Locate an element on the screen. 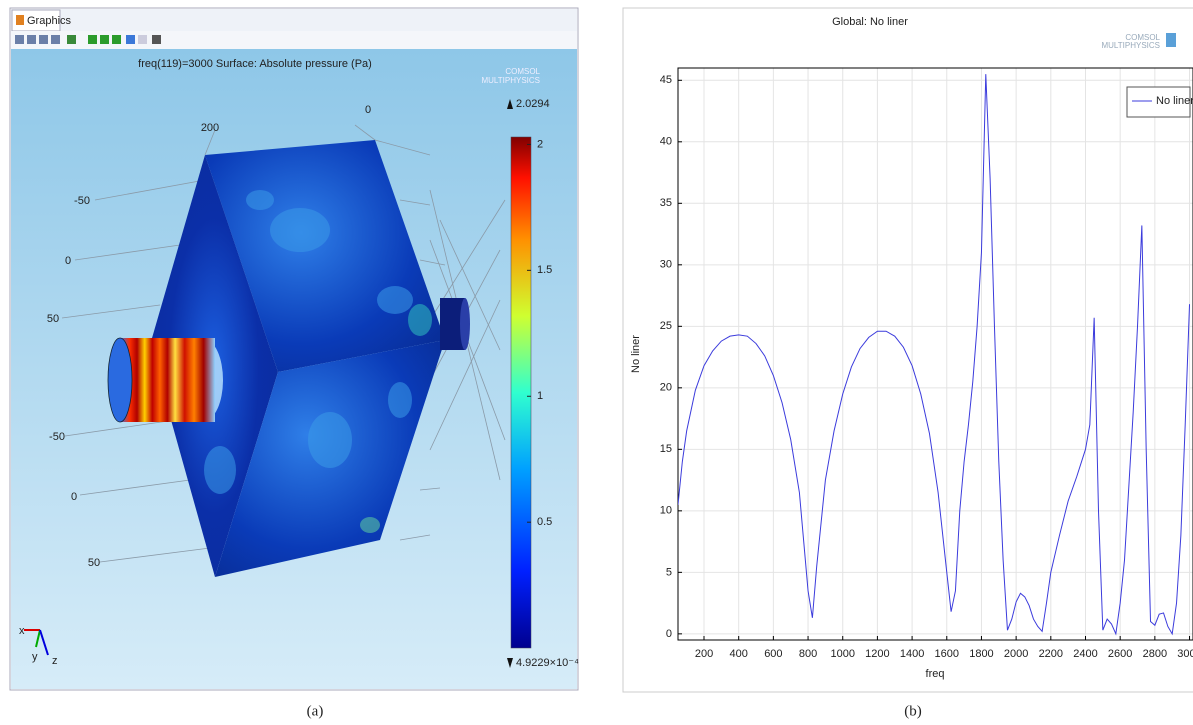 This screenshot has width=1193, height=725. legend-label: No liner is located at coordinates (1174, 101).